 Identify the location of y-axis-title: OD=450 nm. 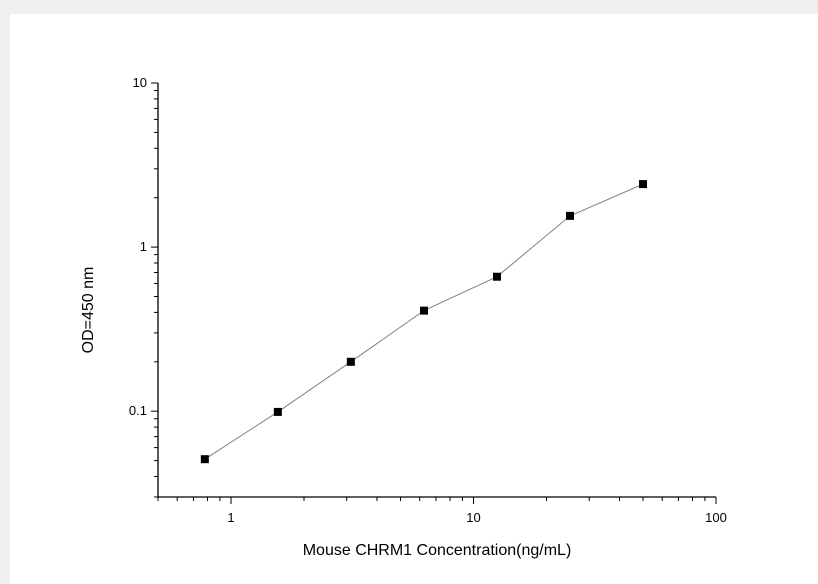
(88, 310).